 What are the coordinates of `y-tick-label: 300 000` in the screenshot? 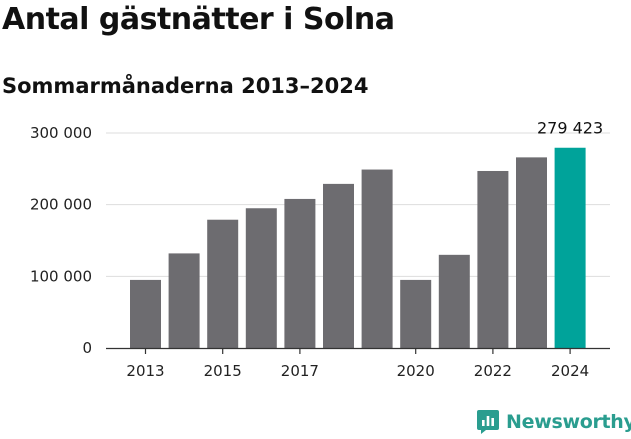 It's located at (61, 133).